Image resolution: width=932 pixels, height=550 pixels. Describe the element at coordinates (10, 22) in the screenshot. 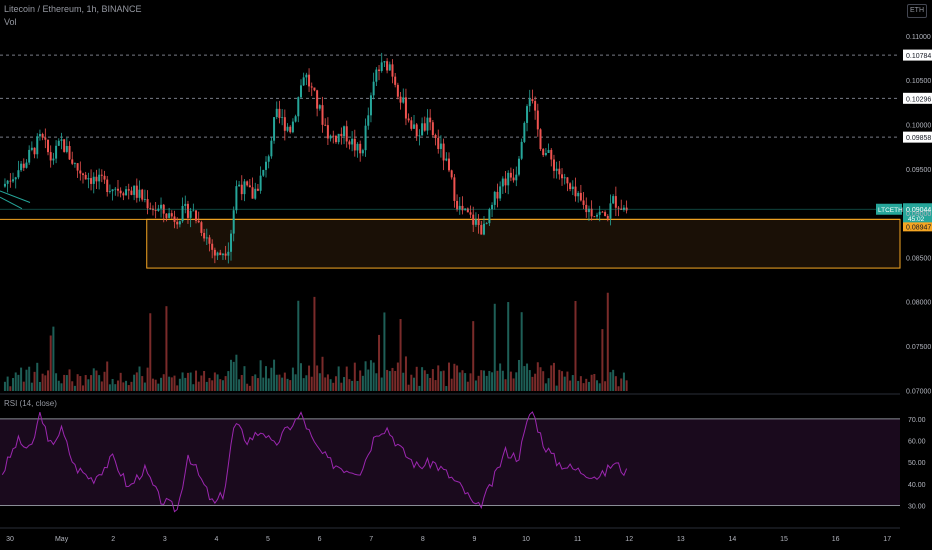

I see `volume-label: Vol` at that location.